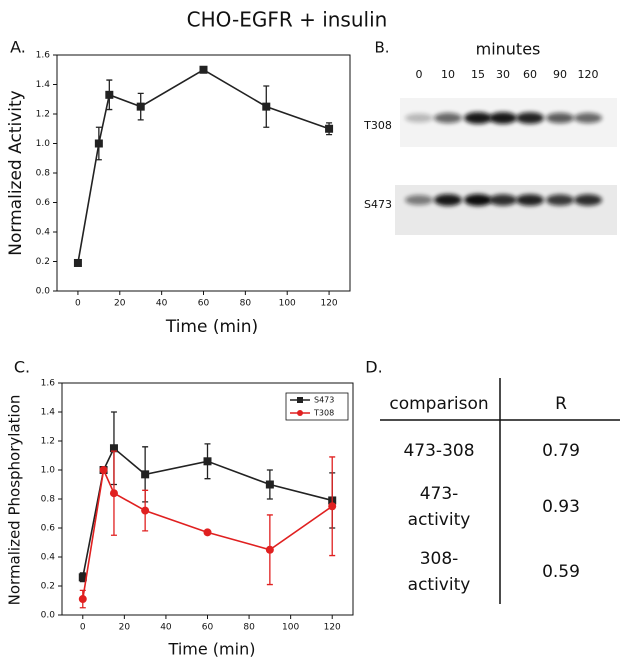  Describe the element at coordinates (287, 20) in the screenshot. I see `figure-title: CHO-EGFR + insulin` at that location.